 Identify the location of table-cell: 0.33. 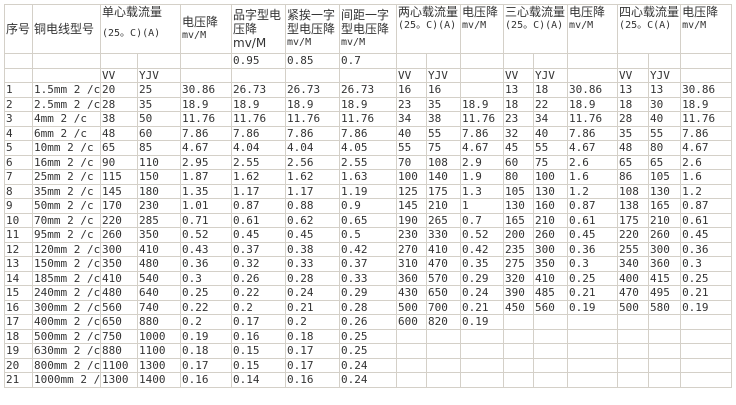
(368, 278).